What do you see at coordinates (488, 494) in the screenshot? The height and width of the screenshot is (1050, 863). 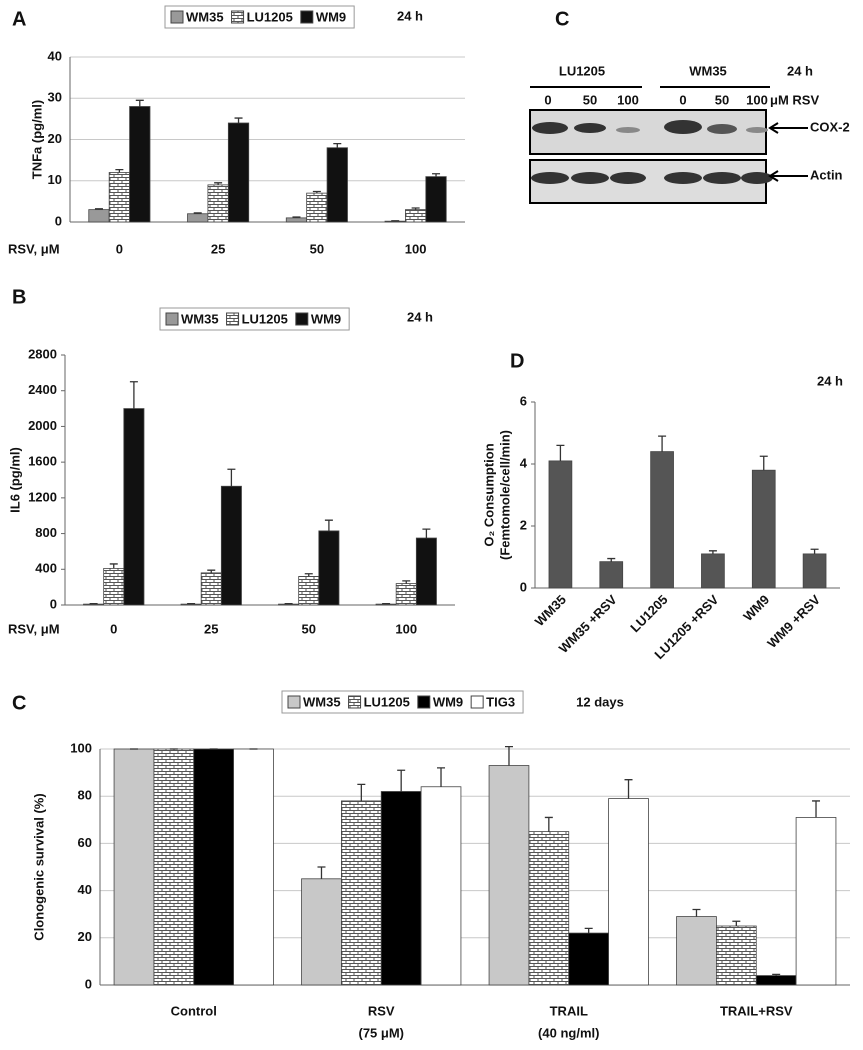 I see `y-axis-label: O₂ Consumption` at bounding box center [488, 494].